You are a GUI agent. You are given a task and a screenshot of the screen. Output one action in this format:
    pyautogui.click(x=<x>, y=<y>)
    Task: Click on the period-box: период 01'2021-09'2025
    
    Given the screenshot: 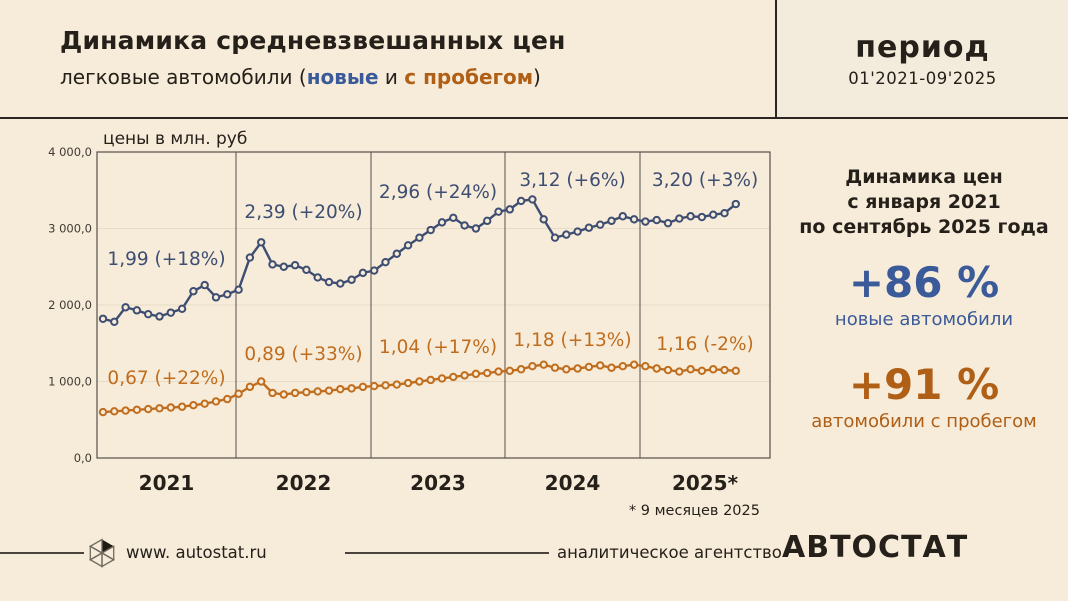 What is the action you would take?
    pyautogui.click(x=922, y=58)
    